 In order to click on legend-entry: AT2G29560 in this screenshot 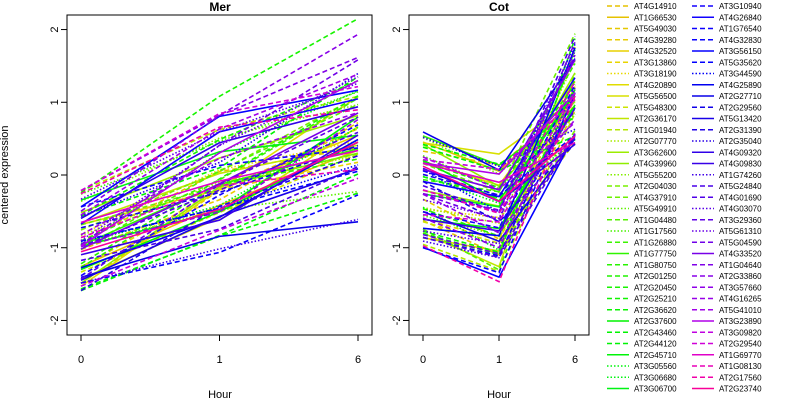, I will do `click(740, 107)`.